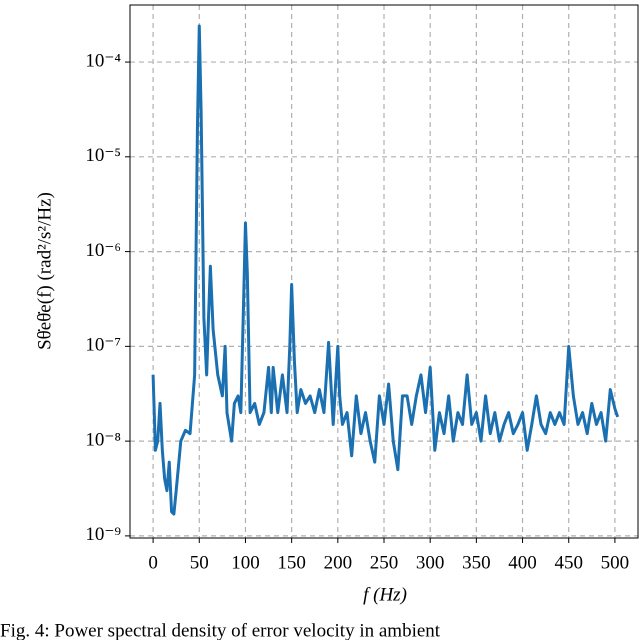 This screenshot has height=640, width=640. Describe the element at coordinates (476, 562) in the screenshot. I see `x-tick-label: 350` at that location.